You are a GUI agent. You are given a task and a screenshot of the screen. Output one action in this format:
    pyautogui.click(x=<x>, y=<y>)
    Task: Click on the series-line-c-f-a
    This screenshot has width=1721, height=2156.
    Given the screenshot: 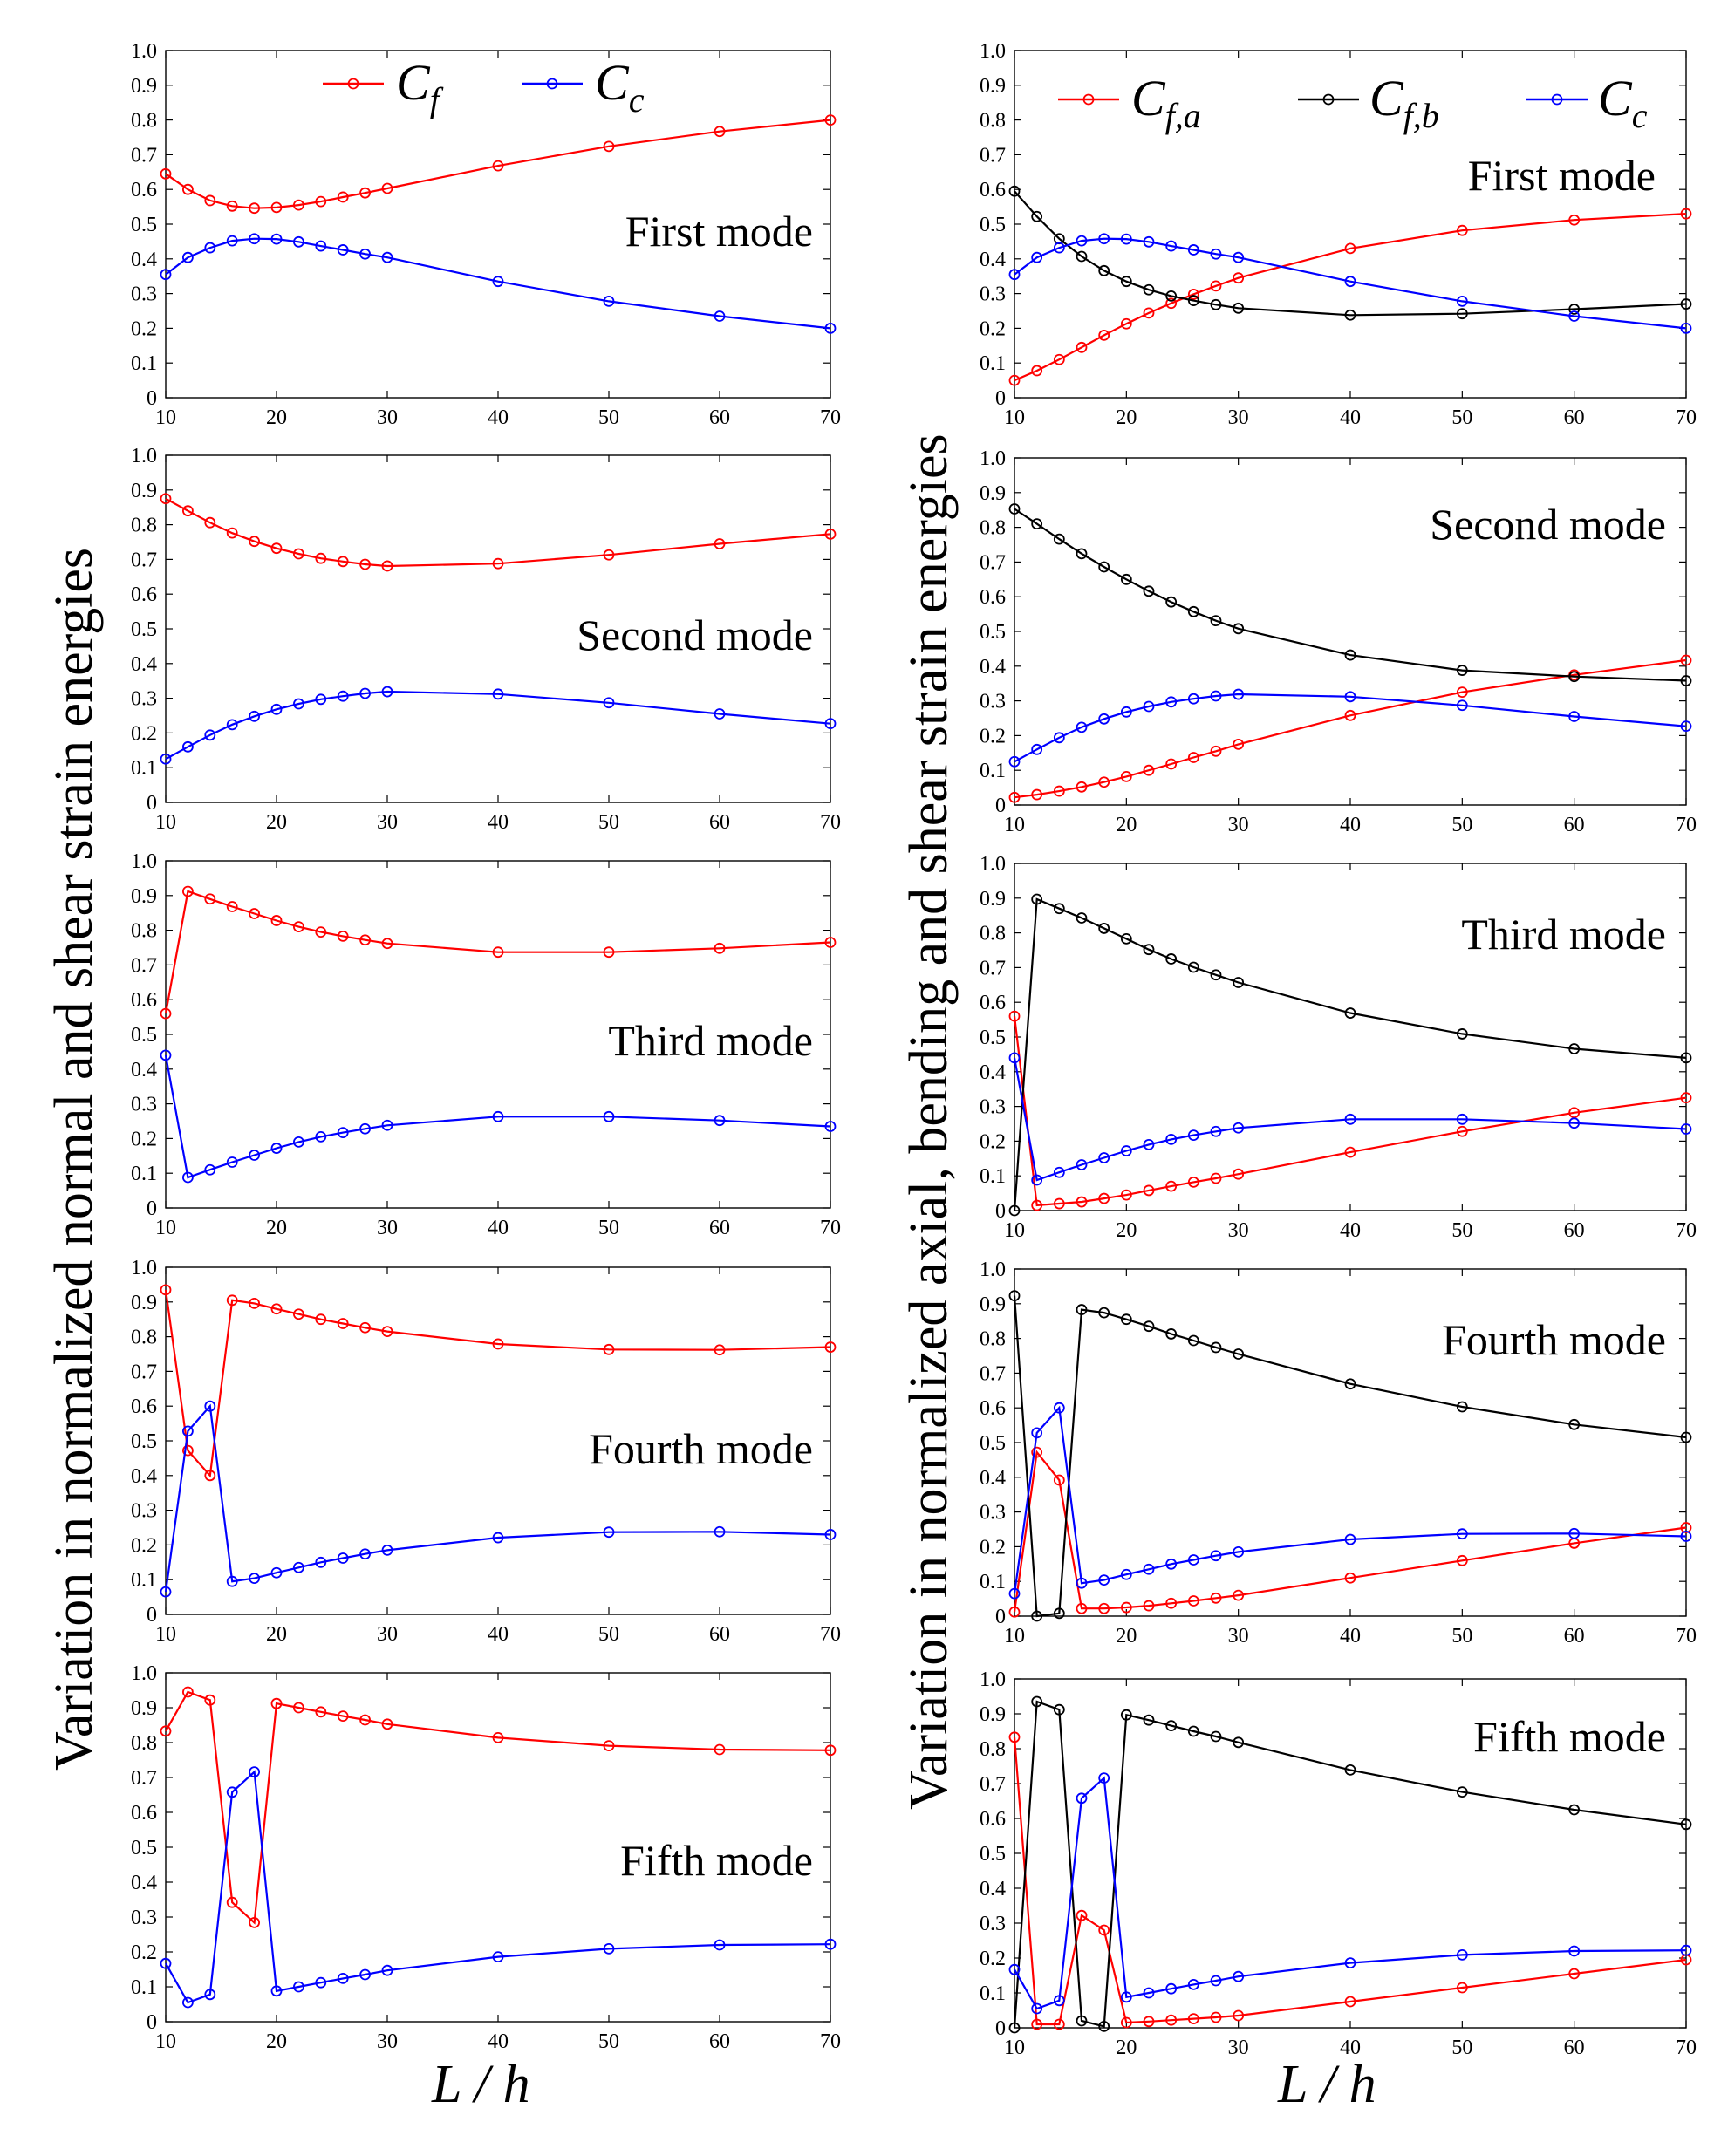 What is the action you would take?
    pyautogui.click(x=1350, y=728)
    